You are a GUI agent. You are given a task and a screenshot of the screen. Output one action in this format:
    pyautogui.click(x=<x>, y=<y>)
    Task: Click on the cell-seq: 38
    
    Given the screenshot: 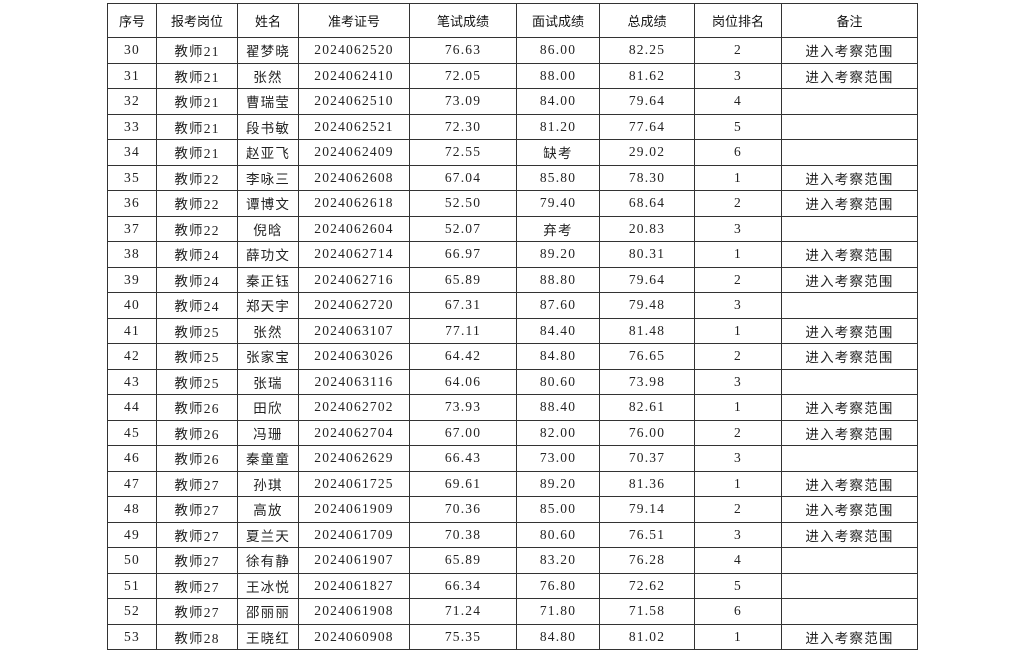 What is the action you would take?
    pyautogui.click(x=132, y=254)
    